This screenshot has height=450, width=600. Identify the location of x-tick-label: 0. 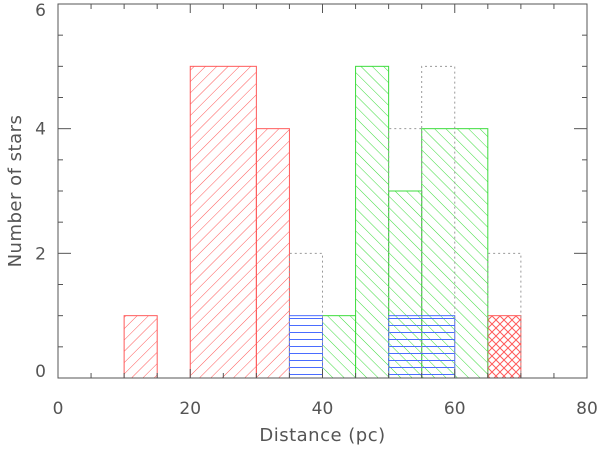
(58, 409).